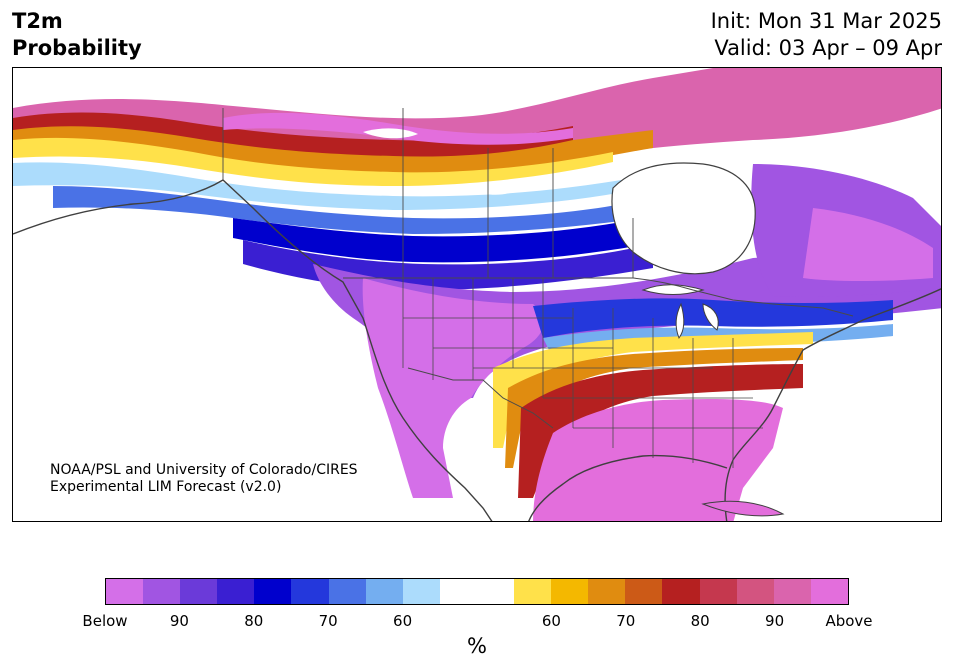 The image size is (954, 671). I want to click on southeast-pink, so click(658, 459).